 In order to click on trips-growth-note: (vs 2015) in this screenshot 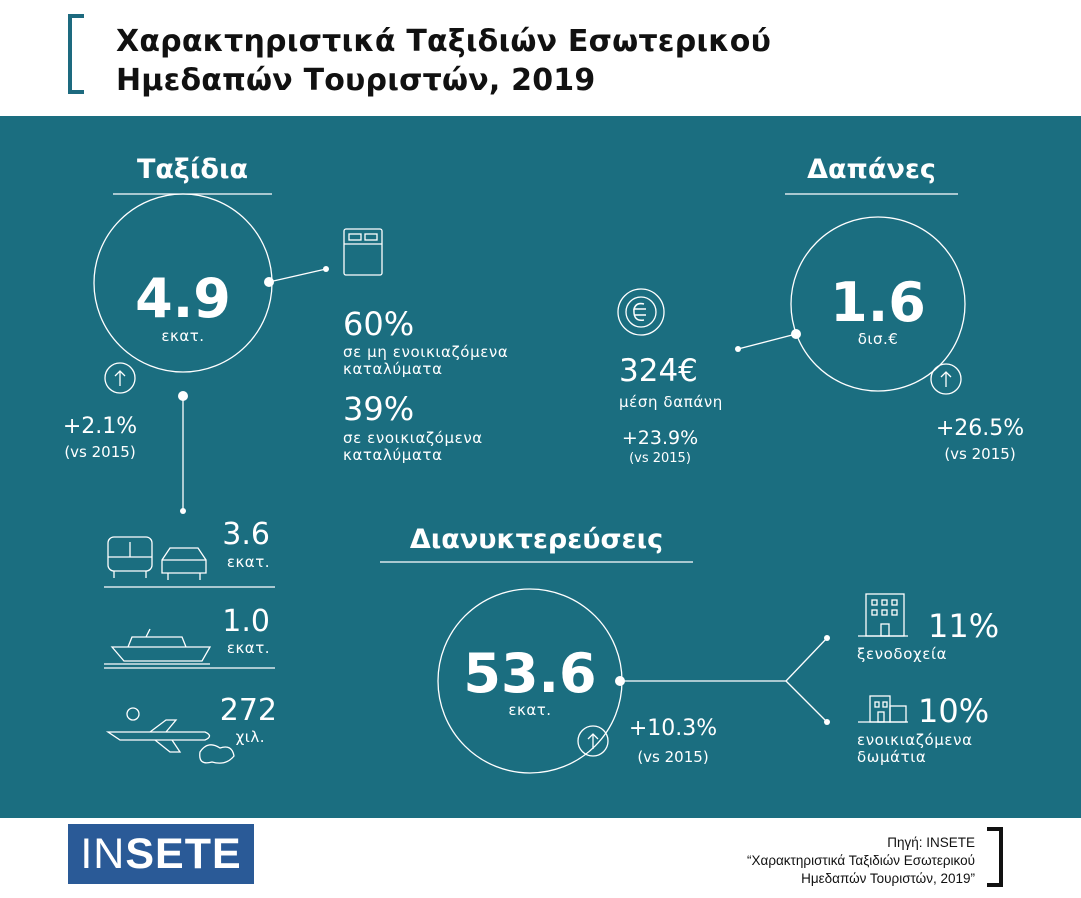, I will do `click(100, 452)`.